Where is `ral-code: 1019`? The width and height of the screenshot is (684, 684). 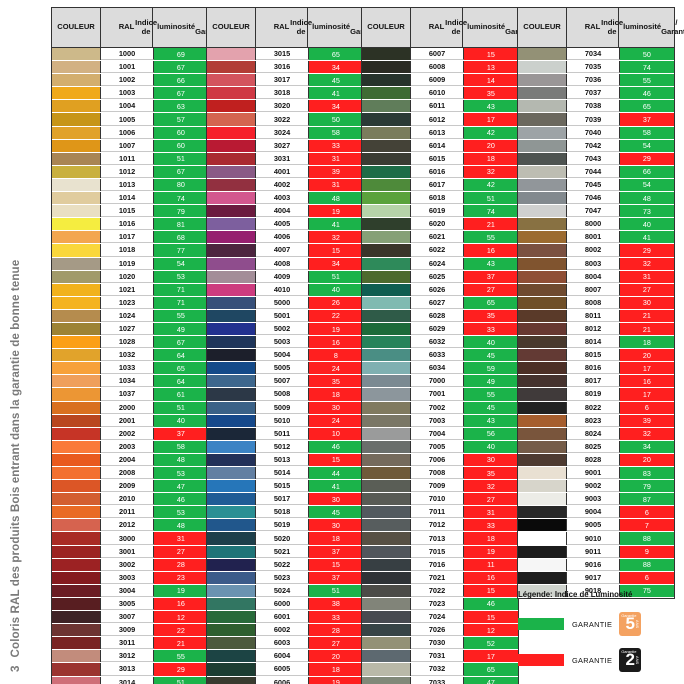
ral-code: 1019 is located at coordinates (127, 263).